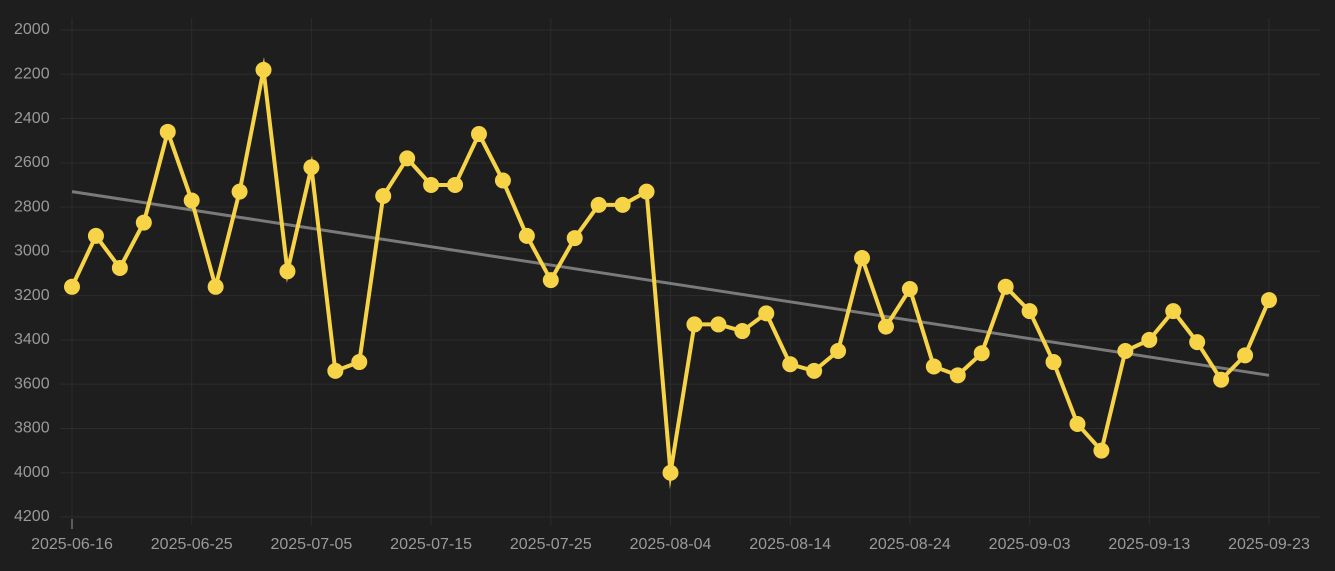 Image resolution: width=1335 pixels, height=571 pixels. I want to click on y-tick-label: 2200, so click(32, 73).